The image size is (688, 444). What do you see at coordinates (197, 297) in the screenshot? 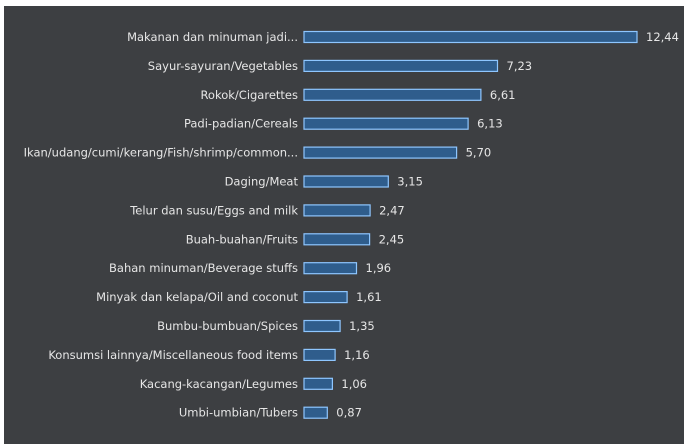
I see `category-label: Minyak dan kelapa/Oil and coconut` at bounding box center [197, 297].